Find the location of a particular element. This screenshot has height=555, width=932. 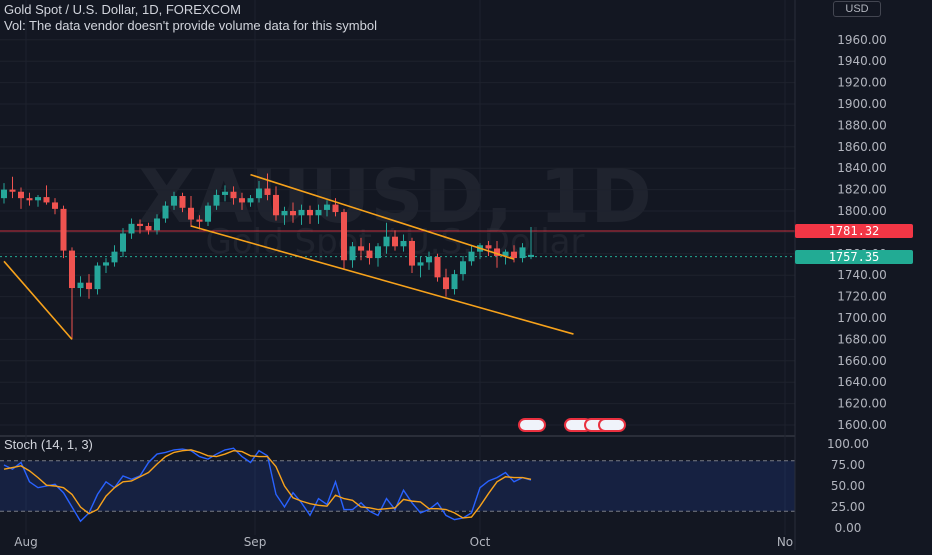

price-tick-label: 1740.00 is located at coordinates (862, 275).